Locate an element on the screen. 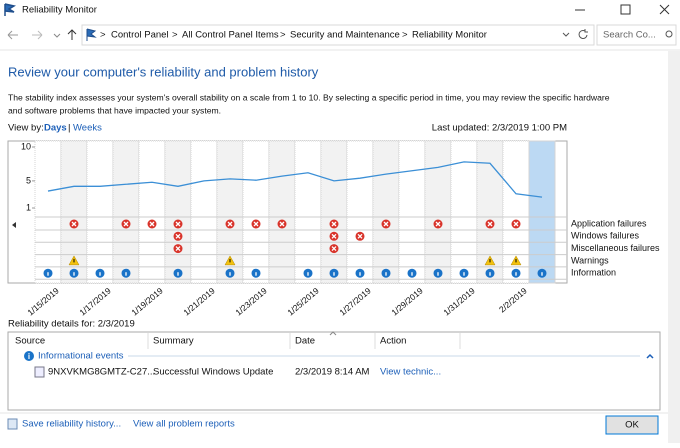 This screenshot has width=680, height=448. details-title: Reliability details for: 2/3/2019 is located at coordinates (71, 324).